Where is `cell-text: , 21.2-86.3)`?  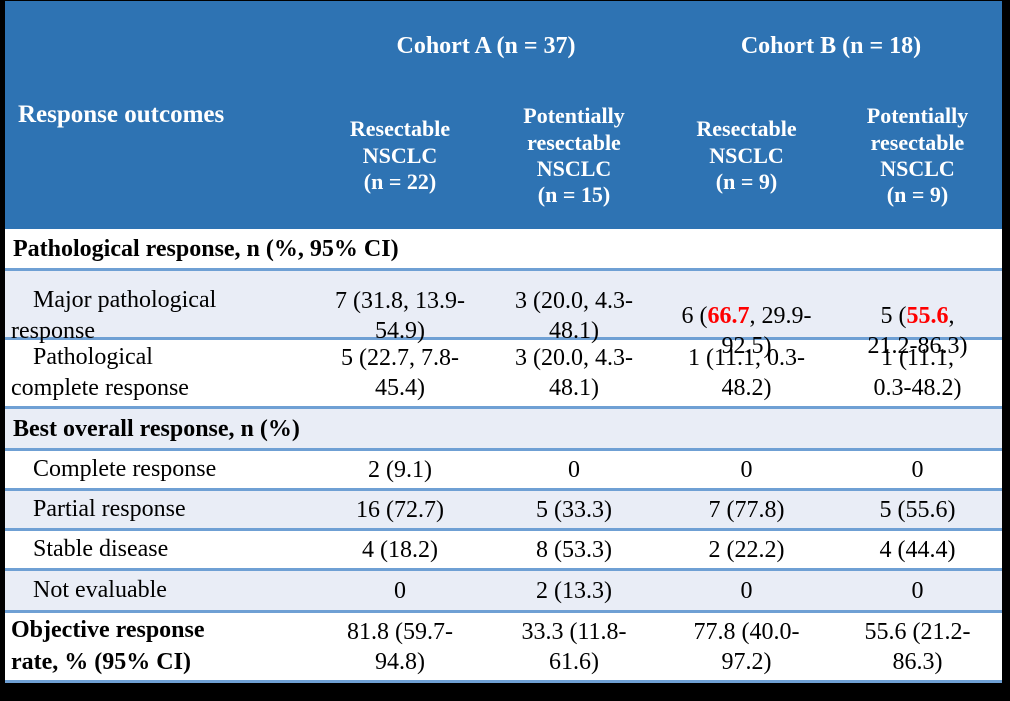
cell-text: , 21.2-86.3) is located at coordinates (917, 331).